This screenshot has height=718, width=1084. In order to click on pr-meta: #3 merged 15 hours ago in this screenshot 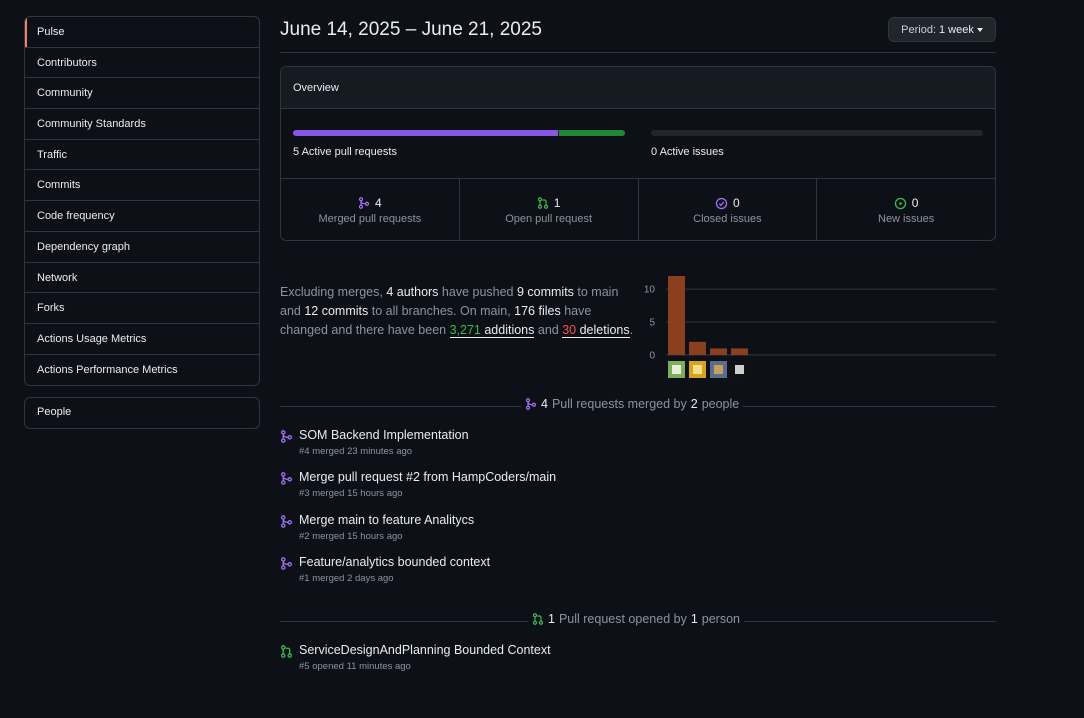, I will do `click(351, 493)`.